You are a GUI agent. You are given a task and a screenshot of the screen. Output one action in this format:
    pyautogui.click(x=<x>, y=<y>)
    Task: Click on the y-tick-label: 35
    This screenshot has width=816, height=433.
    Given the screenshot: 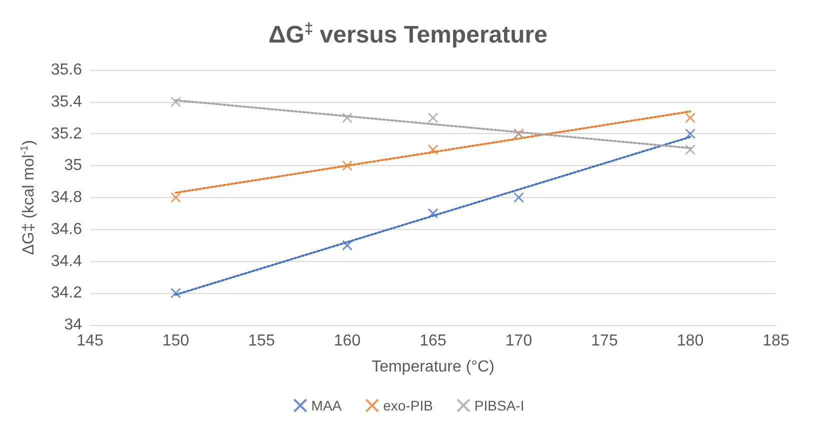 What is the action you would take?
    pyautogui.click(x=73, y=165)
    